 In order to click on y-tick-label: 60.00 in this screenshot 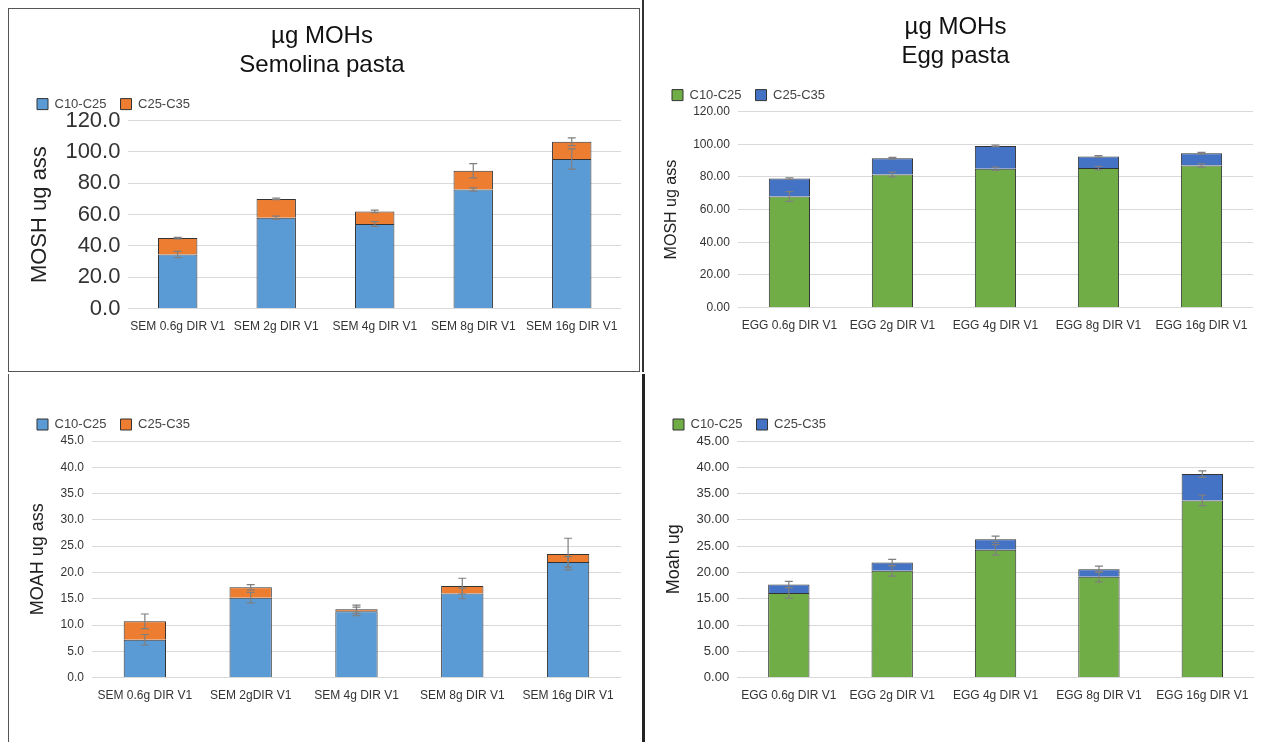, I will do `click(715, 208)`.